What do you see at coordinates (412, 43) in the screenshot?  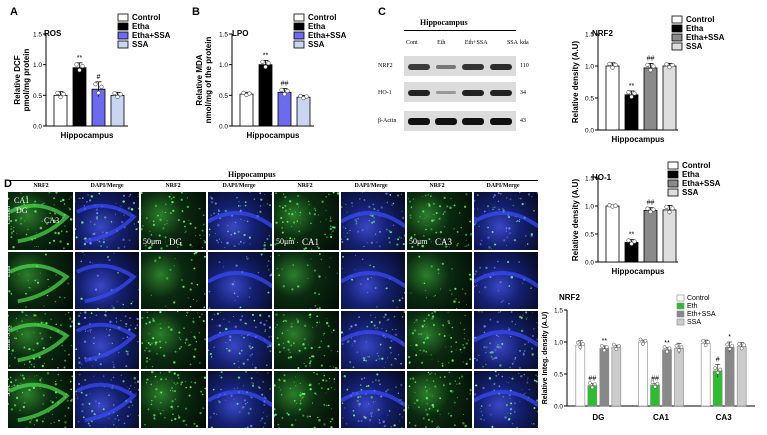 I see `lane-label: Cont` at bounding box center [412, 43].